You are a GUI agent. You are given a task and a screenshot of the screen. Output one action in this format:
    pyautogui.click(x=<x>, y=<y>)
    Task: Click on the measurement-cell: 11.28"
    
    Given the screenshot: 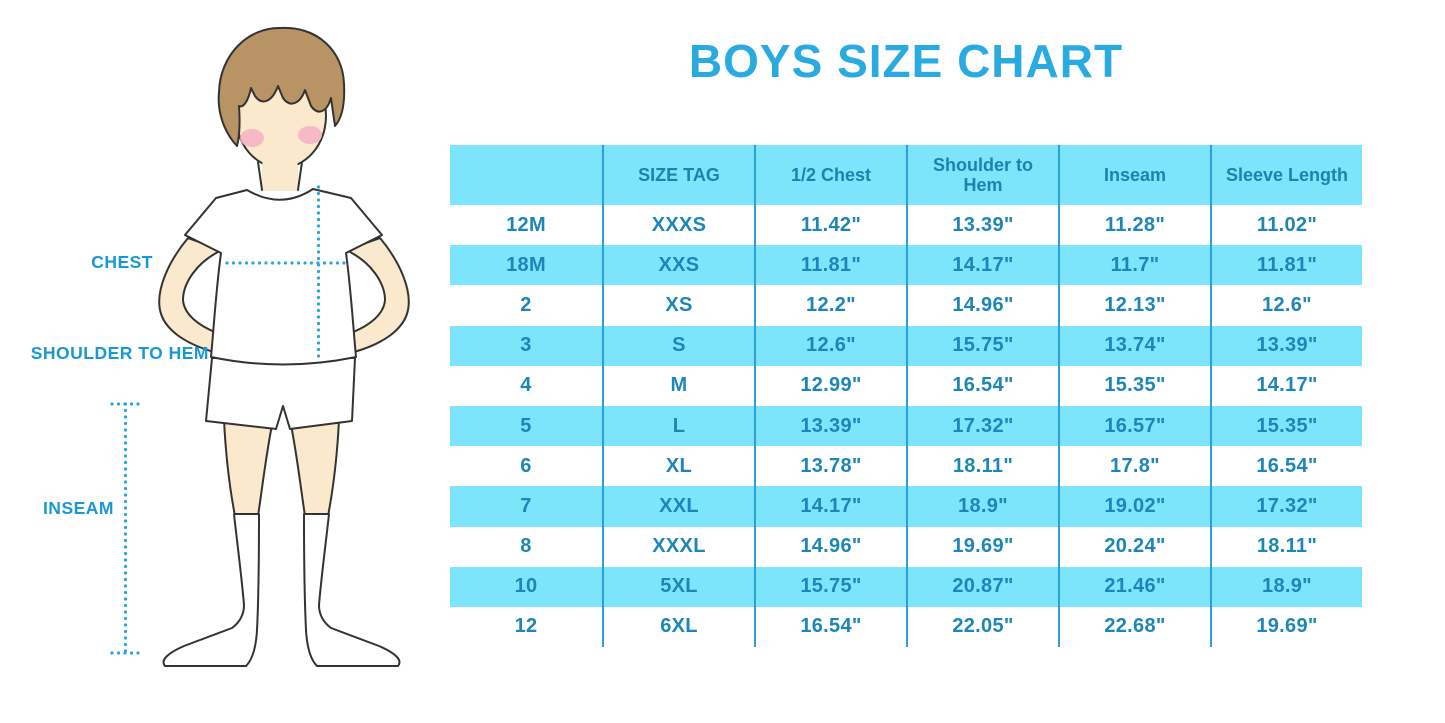 What is the action you would take?
    pyautogui.click(x=1134, y=225)
    